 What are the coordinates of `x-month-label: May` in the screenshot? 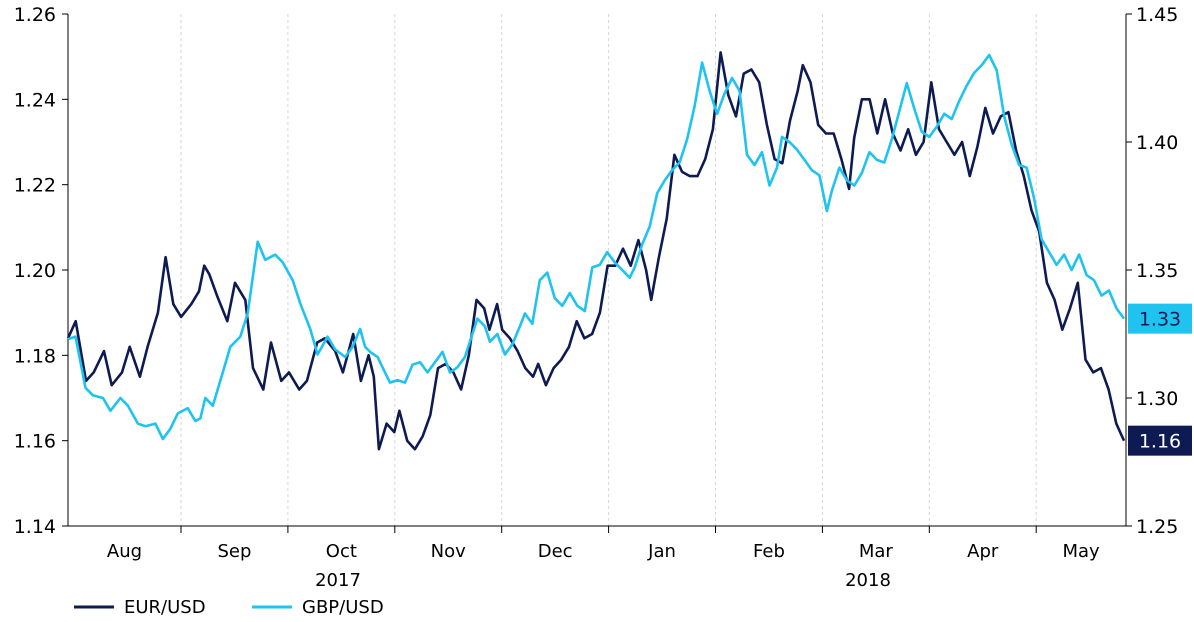 It's located at (1081, 551).